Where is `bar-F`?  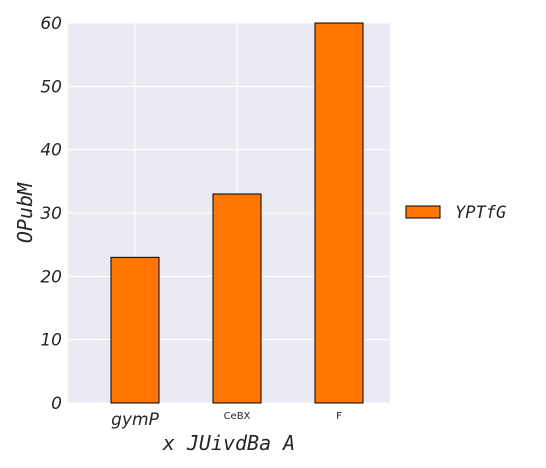
bar-F is located at coordinates (339, 213).